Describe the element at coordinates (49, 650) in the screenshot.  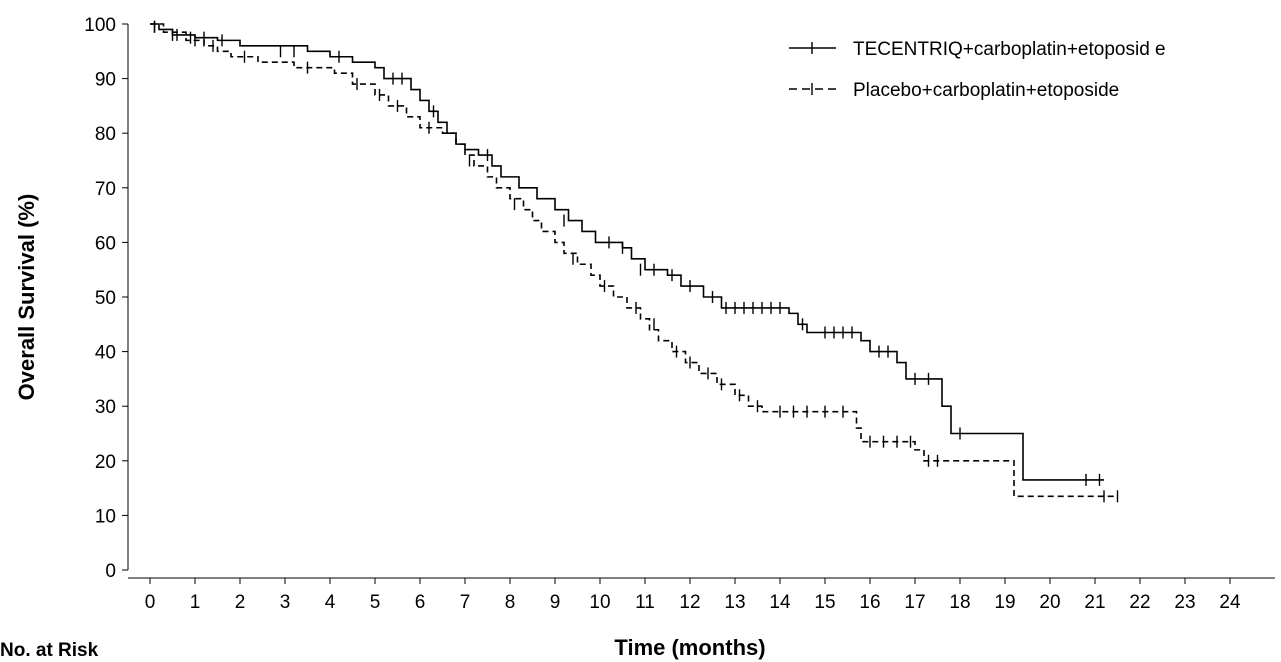
I see `number-at-risk-label: No. at Risk` at that location.